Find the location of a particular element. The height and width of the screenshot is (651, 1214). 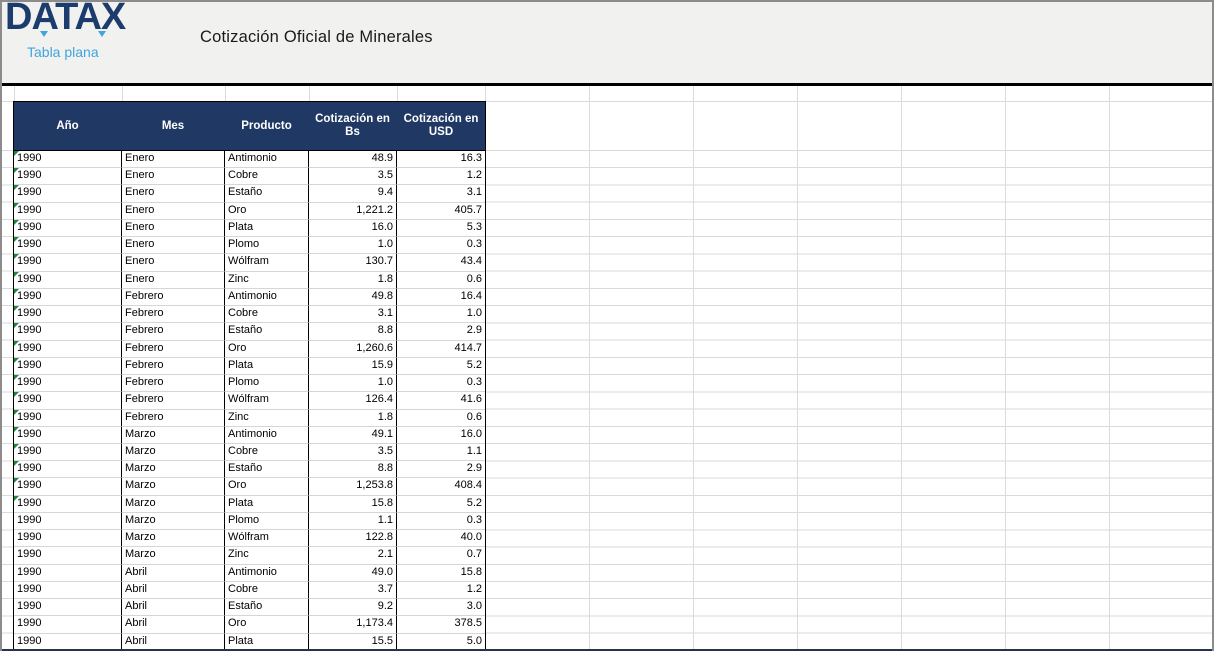

bs-value-cell: 130.7 is located at coordinates (353, 263).